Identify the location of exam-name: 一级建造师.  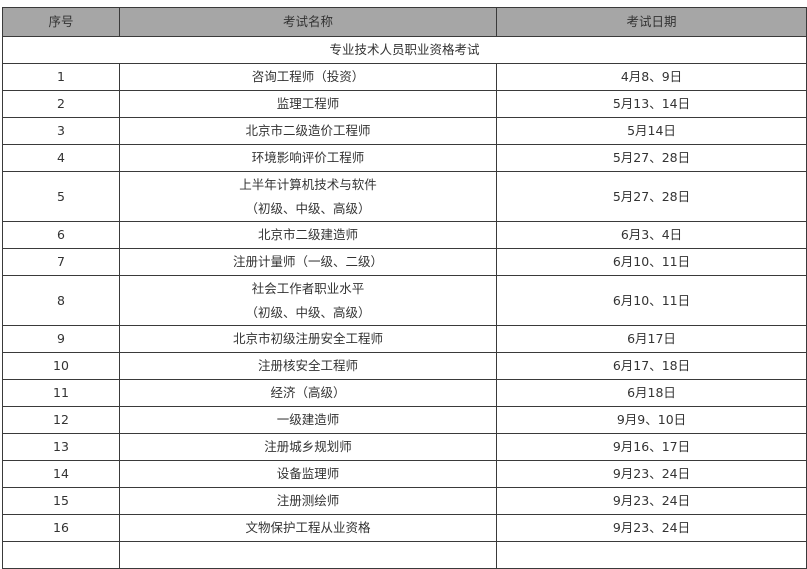
(308, 420).